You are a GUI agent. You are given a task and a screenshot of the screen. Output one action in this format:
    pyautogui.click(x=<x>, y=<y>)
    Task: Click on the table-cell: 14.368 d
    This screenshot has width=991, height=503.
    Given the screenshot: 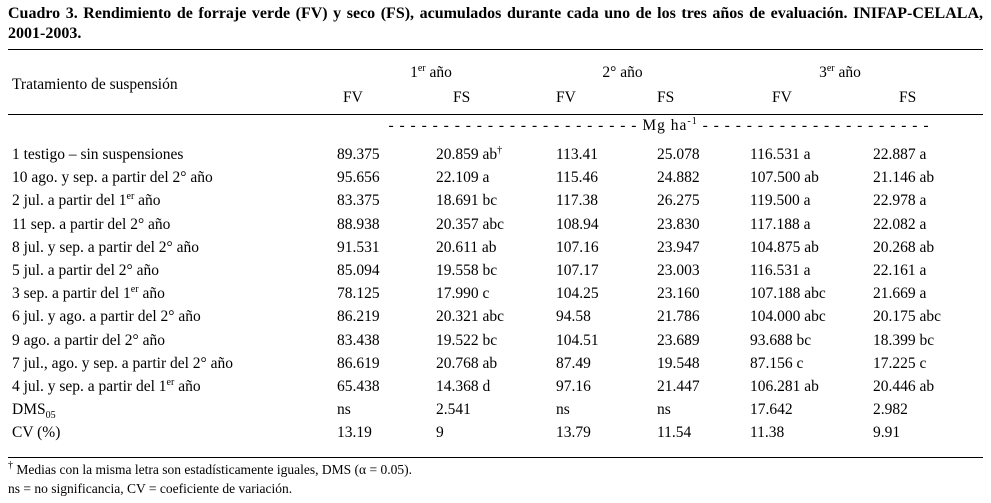 What is the action you would take?
    pyautogui.click(x=463, y=387)
    